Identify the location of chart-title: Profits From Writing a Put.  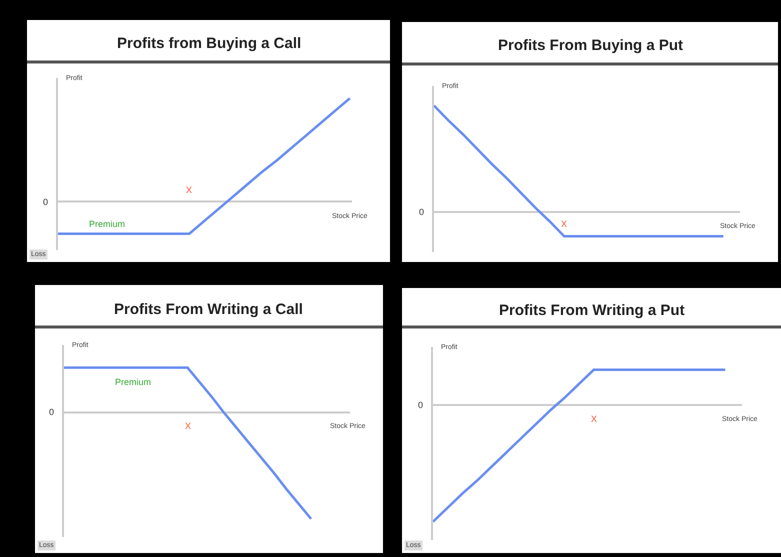
(592, 310).